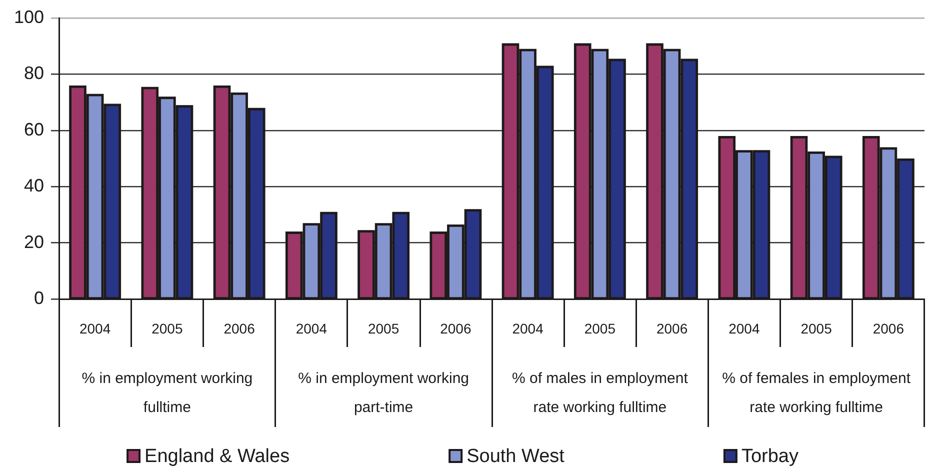 The height and width of the screenshot is (469, 926). I want to click on y-tick-label: 80, so click(34, 73).